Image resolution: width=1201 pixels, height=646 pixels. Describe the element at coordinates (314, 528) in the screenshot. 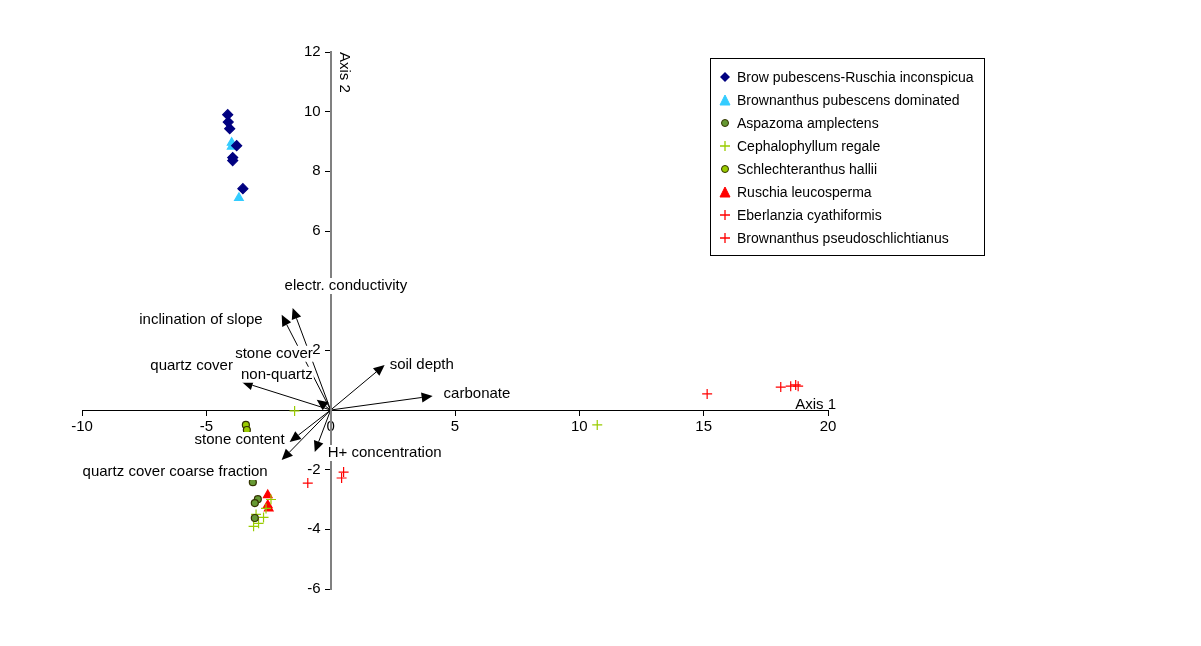

I see `y-tick-label: -4` at that location.